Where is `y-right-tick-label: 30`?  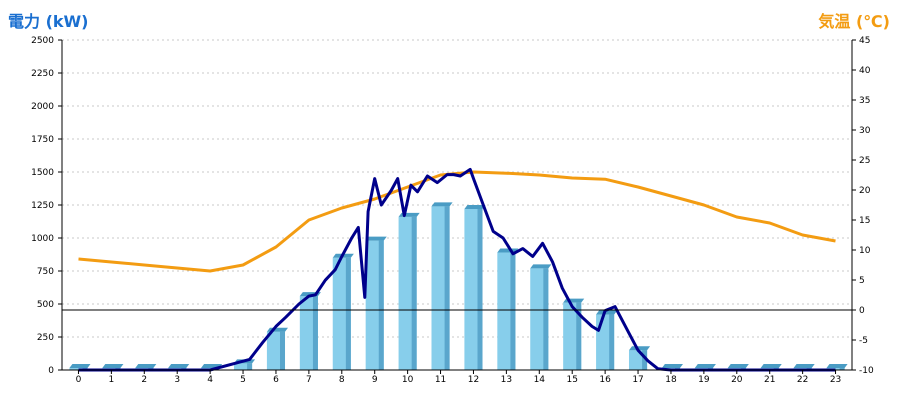
y-right-tick-label: 30 is located at coordinates (865, 131).